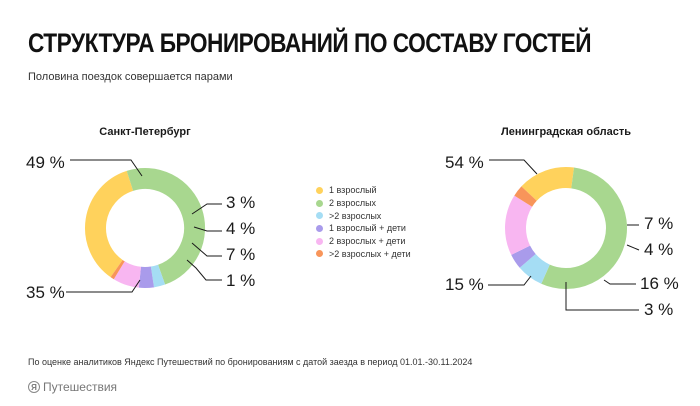 The height and width of the screenshot is (406, 700). I want to click on legend-label: 1 взрослый, so click(353, 190).